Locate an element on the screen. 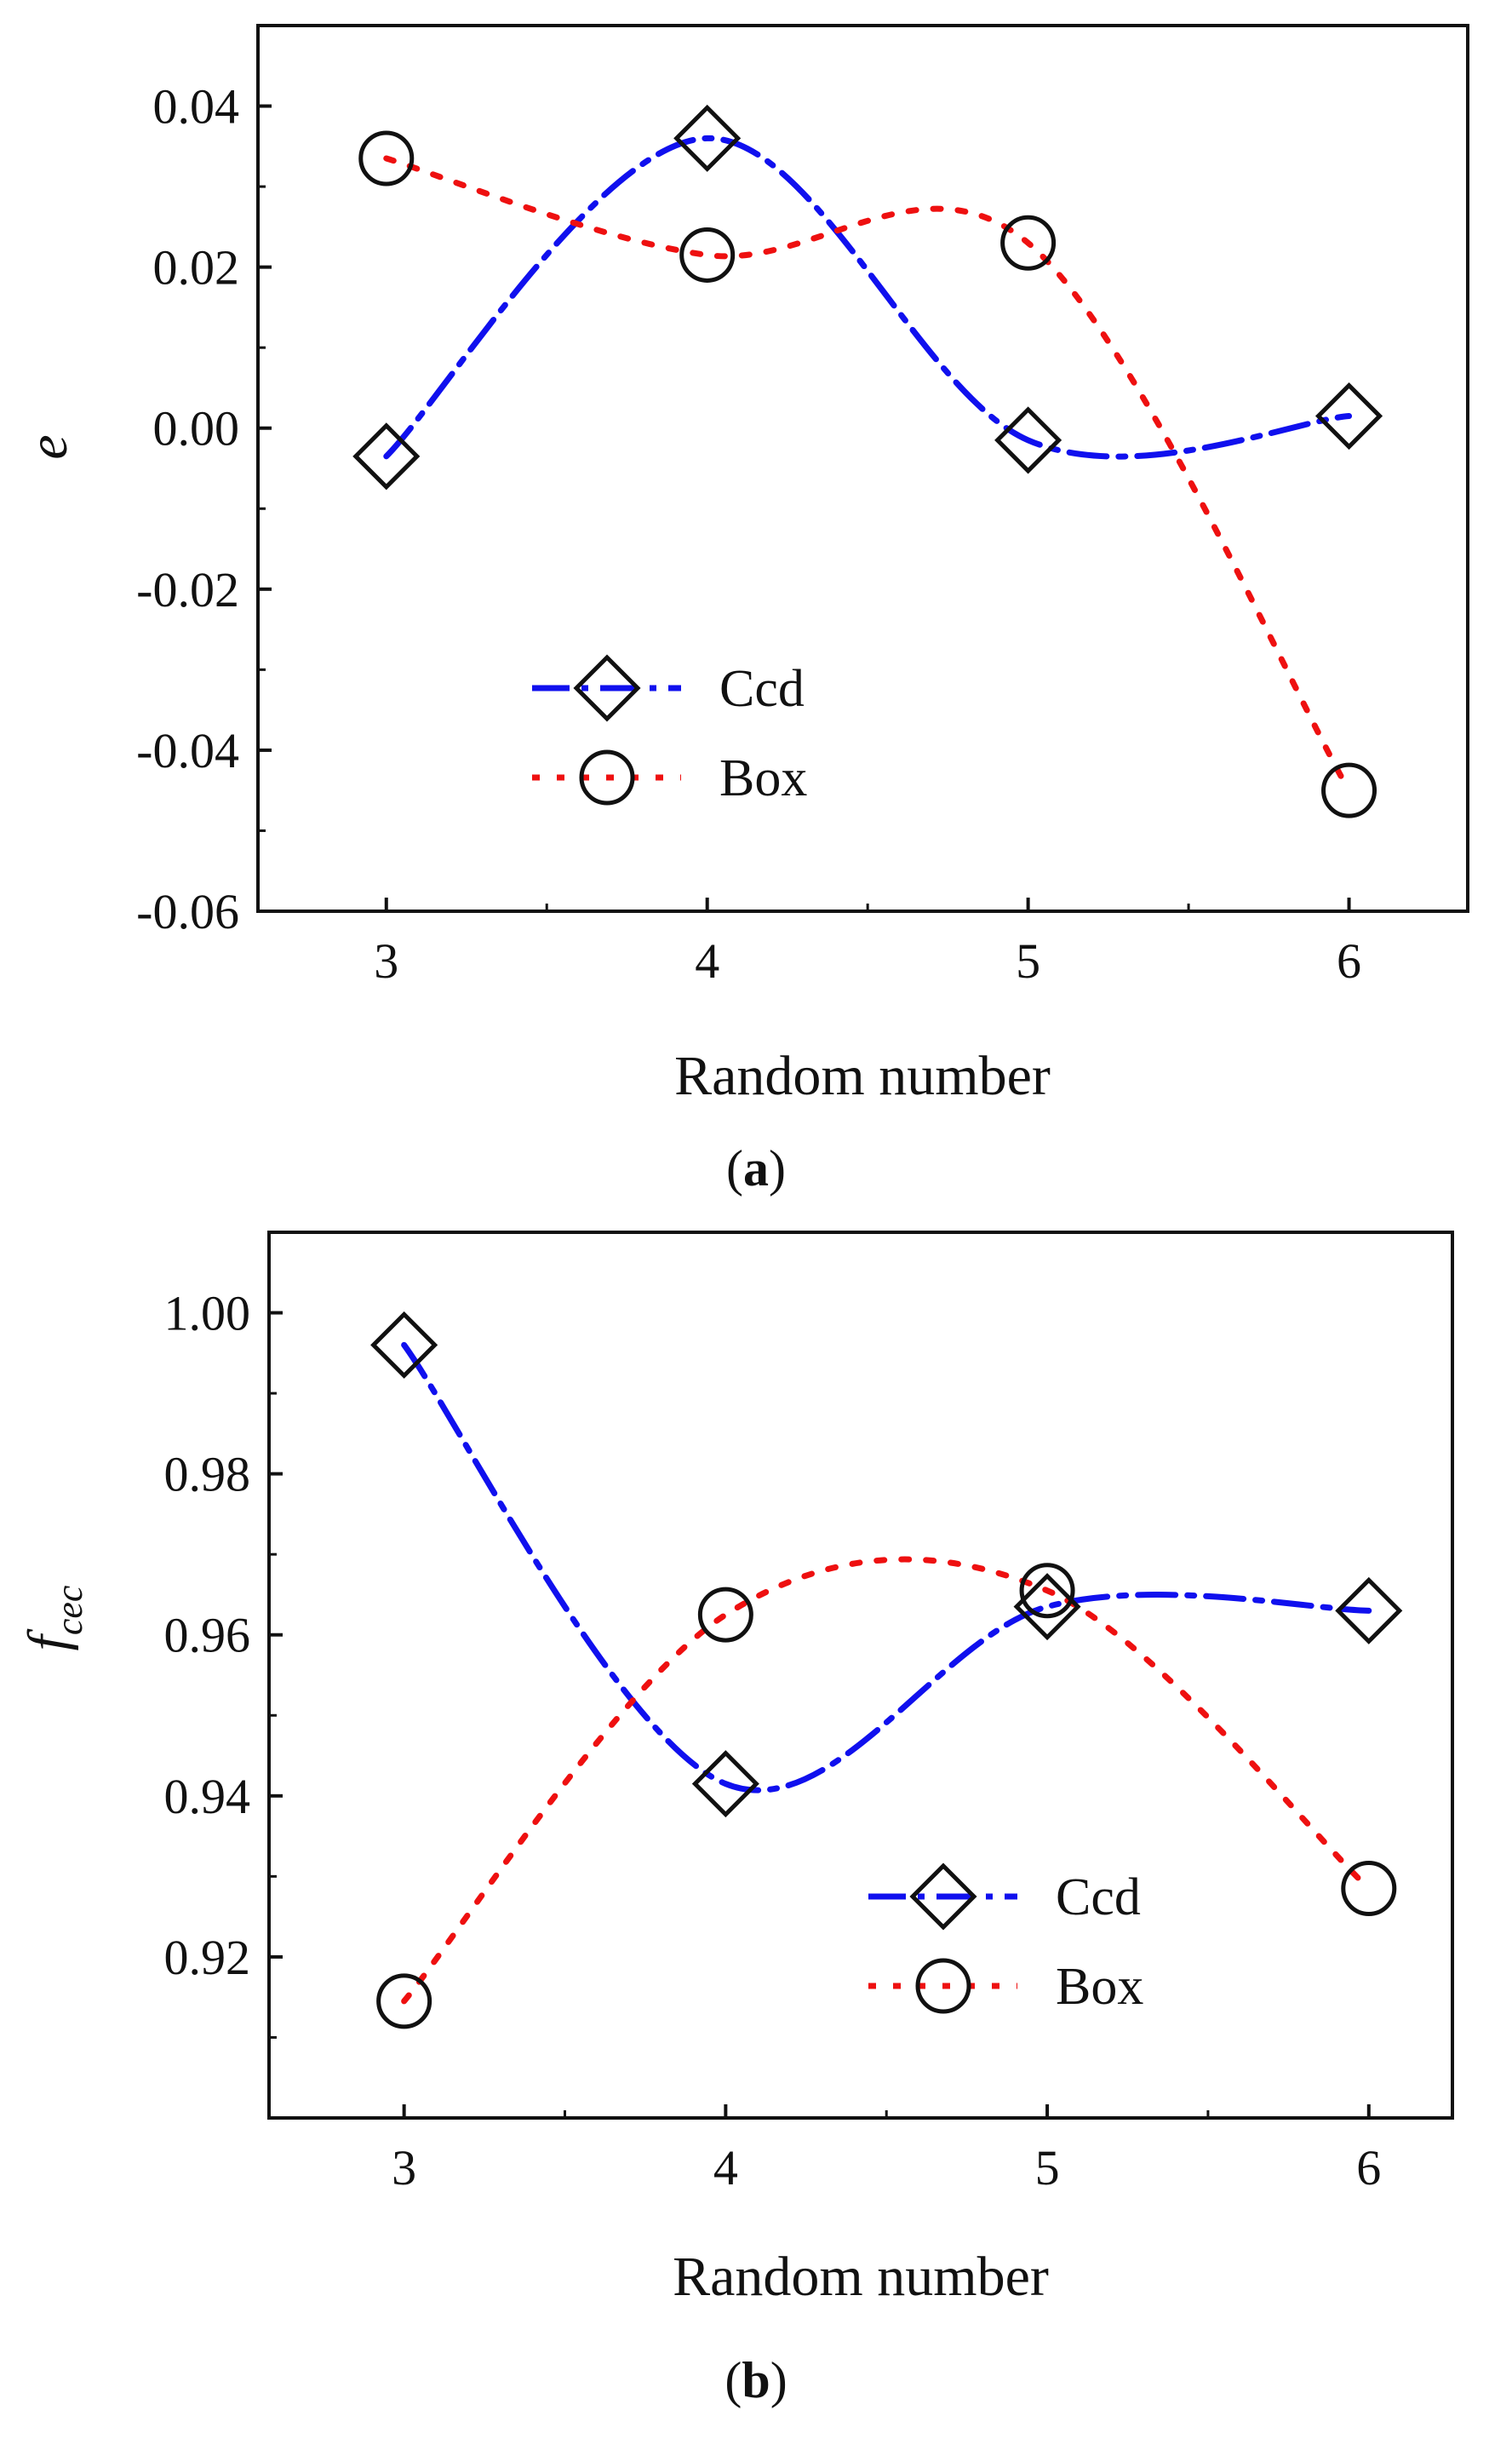 This screenshot has width=1512, height=2439. y-tick-label-a: 0.00 is located at coordinates (196, 429).